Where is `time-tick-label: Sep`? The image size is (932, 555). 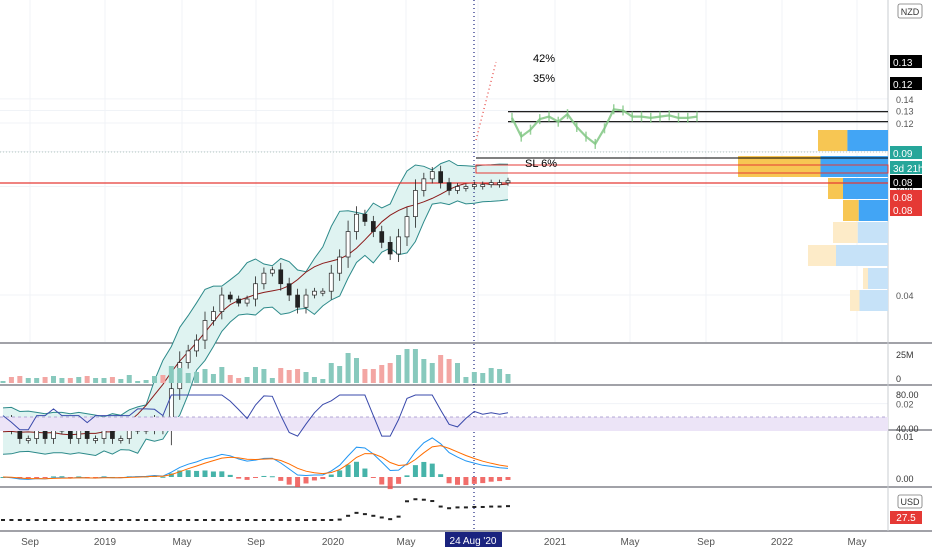
time-tick-label: Sep is located at coordinates (706, 542).